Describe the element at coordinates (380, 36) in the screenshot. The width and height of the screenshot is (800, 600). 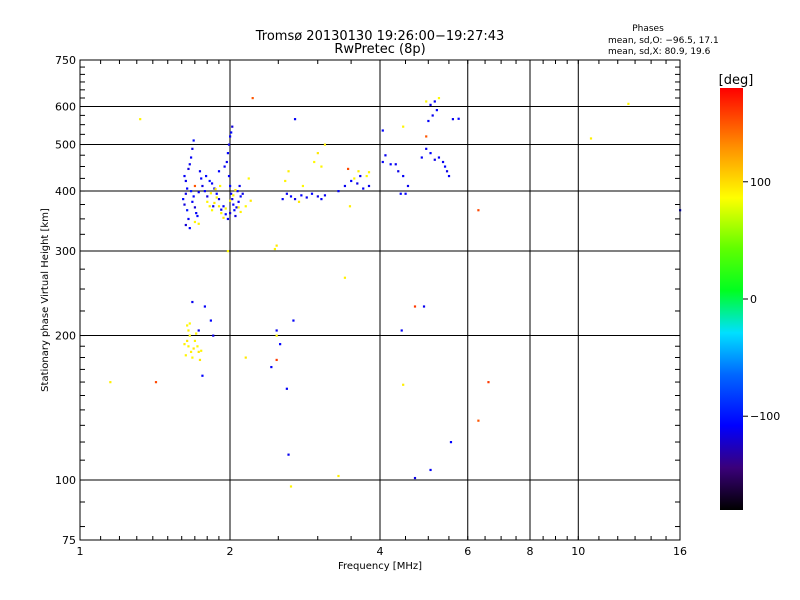
I see `chart-title: Tromsø 20130130 19:26:00−19:27:43` at that location.